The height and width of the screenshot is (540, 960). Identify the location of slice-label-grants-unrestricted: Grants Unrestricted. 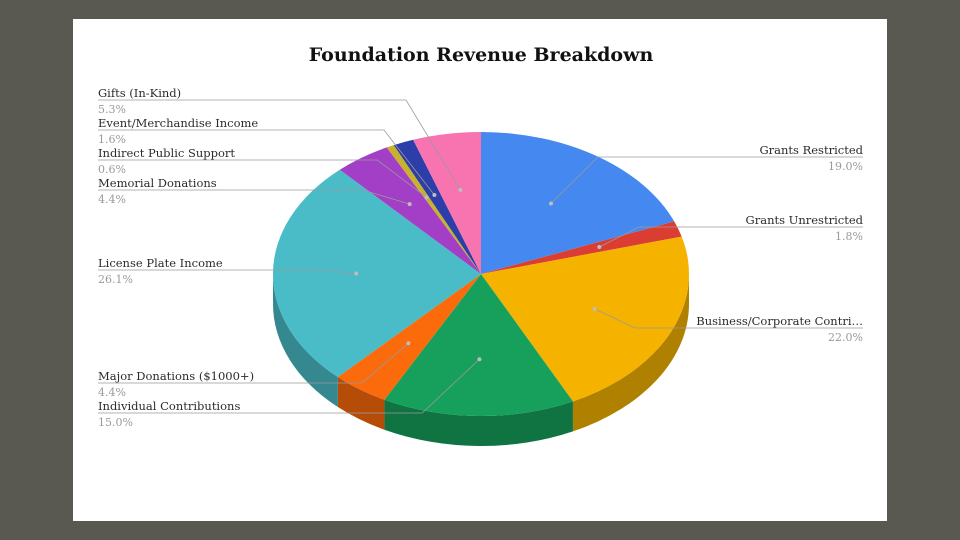
(805, 220).